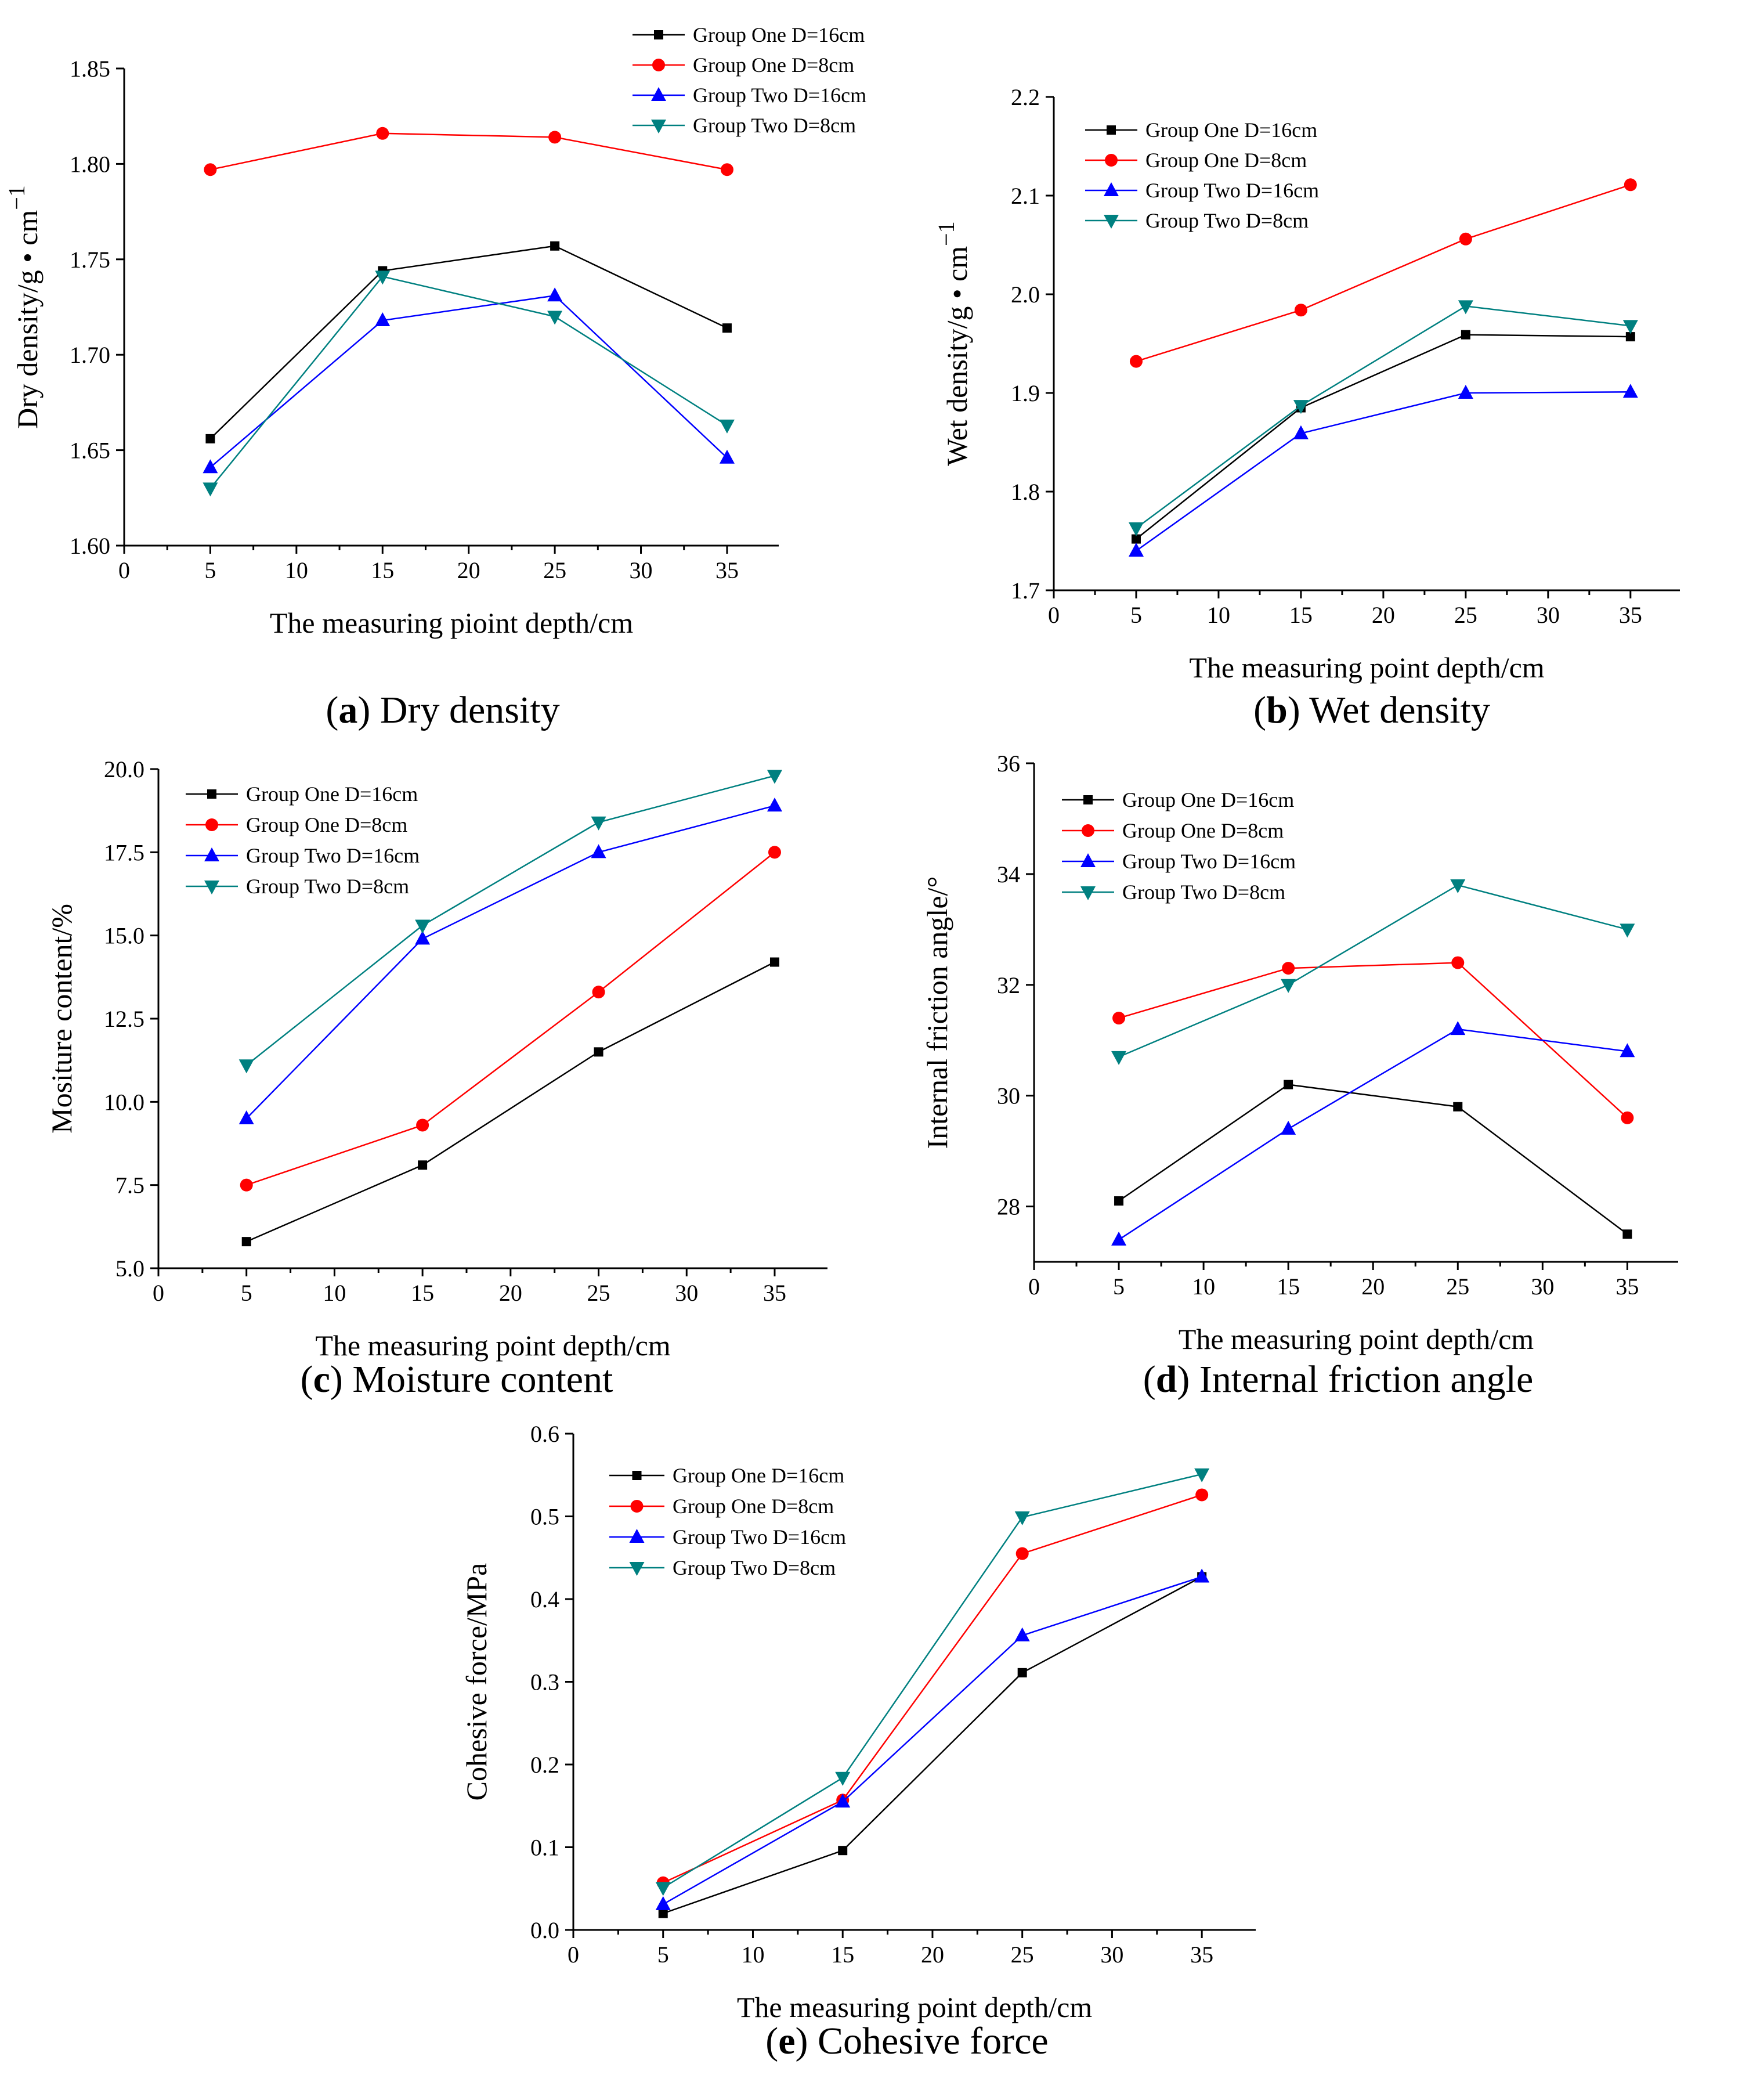 This screenshot has width=1742, height=2100. What do you see at coordinates (90, 451) in the screenshot?
I see `y-tick-label: 1.65` at bounding box center [90, 451].